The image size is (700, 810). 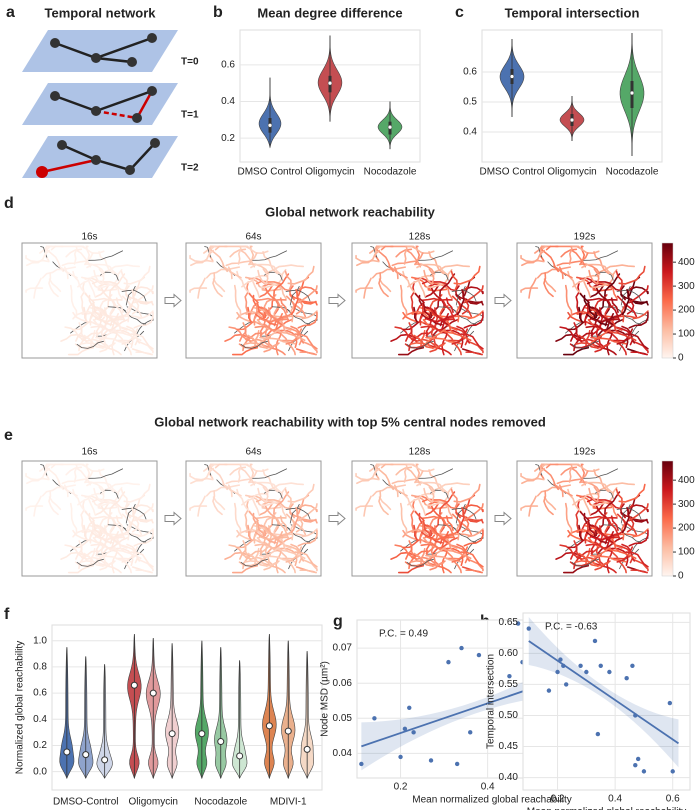 I want to click on x-tick-label: 0.2, so click(x=558, y=799).